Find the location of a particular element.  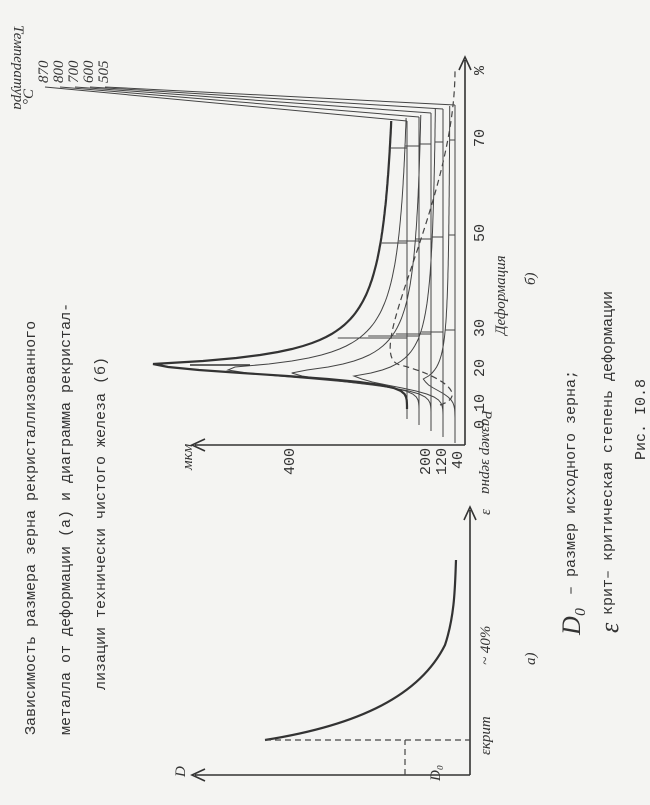

temperature-title: Температура is located at coordinates (18, 67).